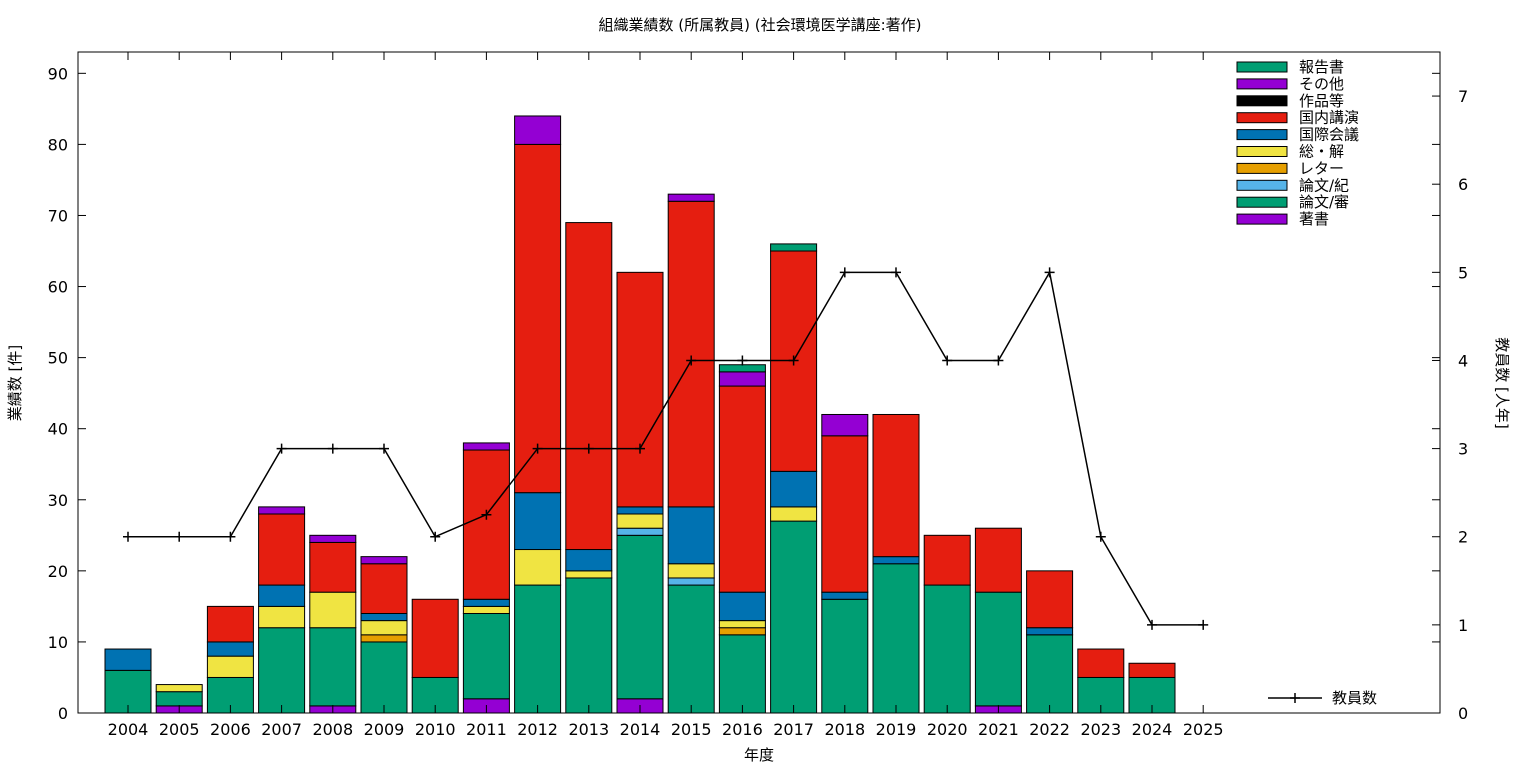 The image size is (1536, 768). What do you see at coordinates (384, 729) in the screenshot?
I see `x-tick-label: 2009` at bounding box center [384, 729].